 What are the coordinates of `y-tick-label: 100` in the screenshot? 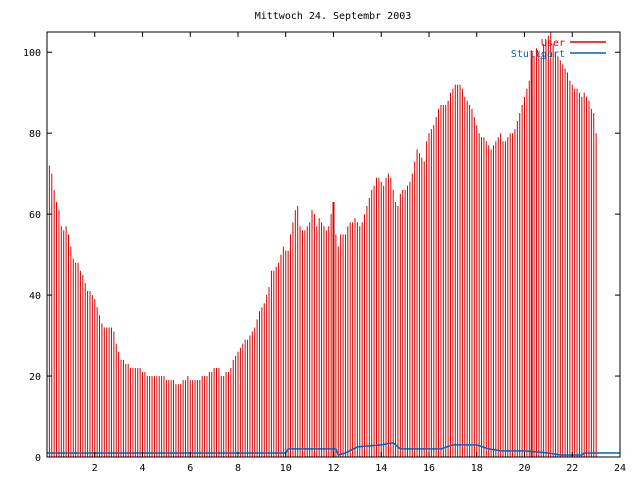 It's located at (32, 53).